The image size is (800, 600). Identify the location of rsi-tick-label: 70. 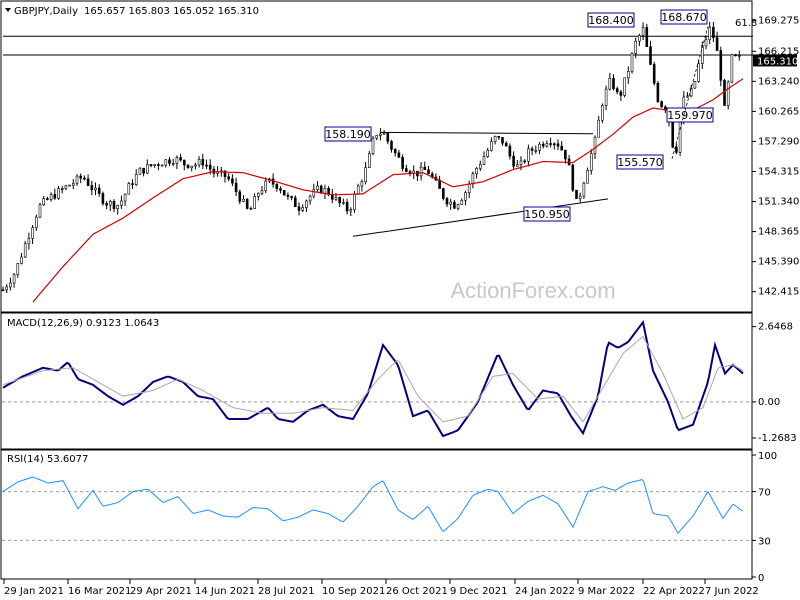
(764, 493).